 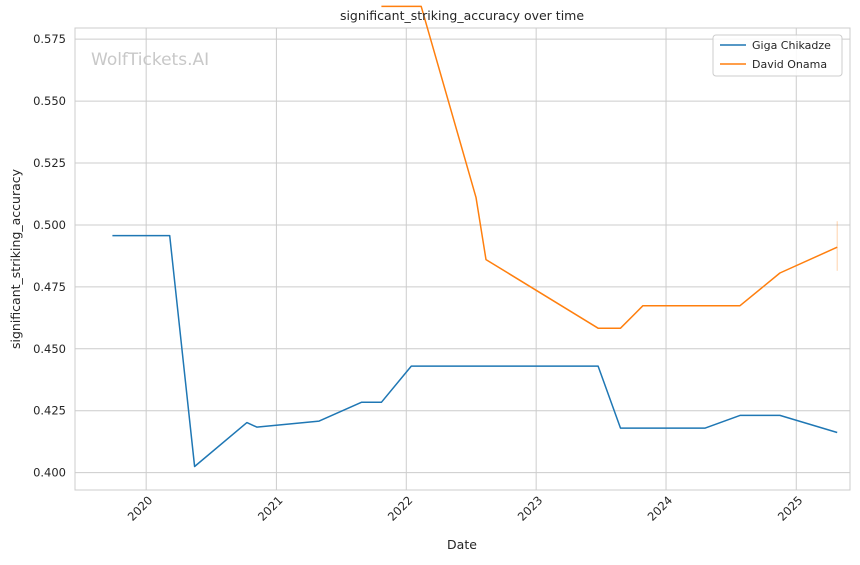 I want to click on chart-title: significant_striking_accuracy over time, so click(x=462, y=15).